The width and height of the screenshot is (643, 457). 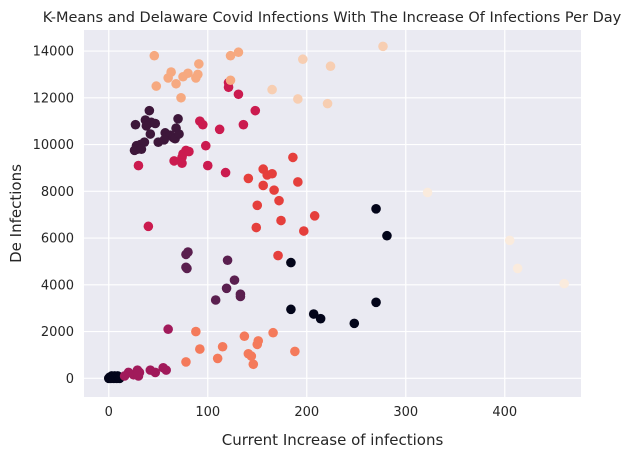 I want to click on x-tick-label: 400, so click(x=504, y=412).